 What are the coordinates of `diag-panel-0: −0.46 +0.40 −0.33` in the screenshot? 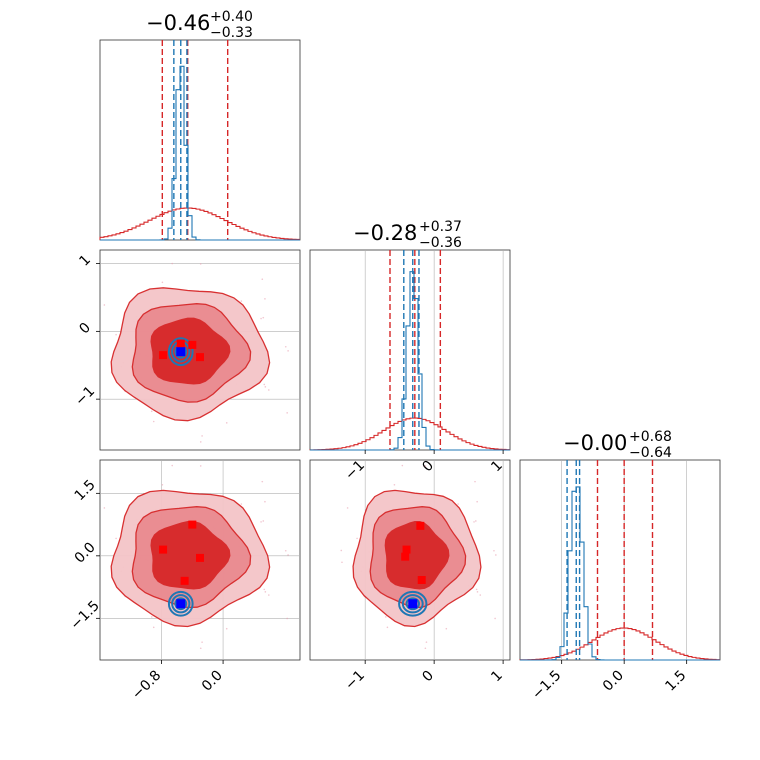 It's located at (200, 125).